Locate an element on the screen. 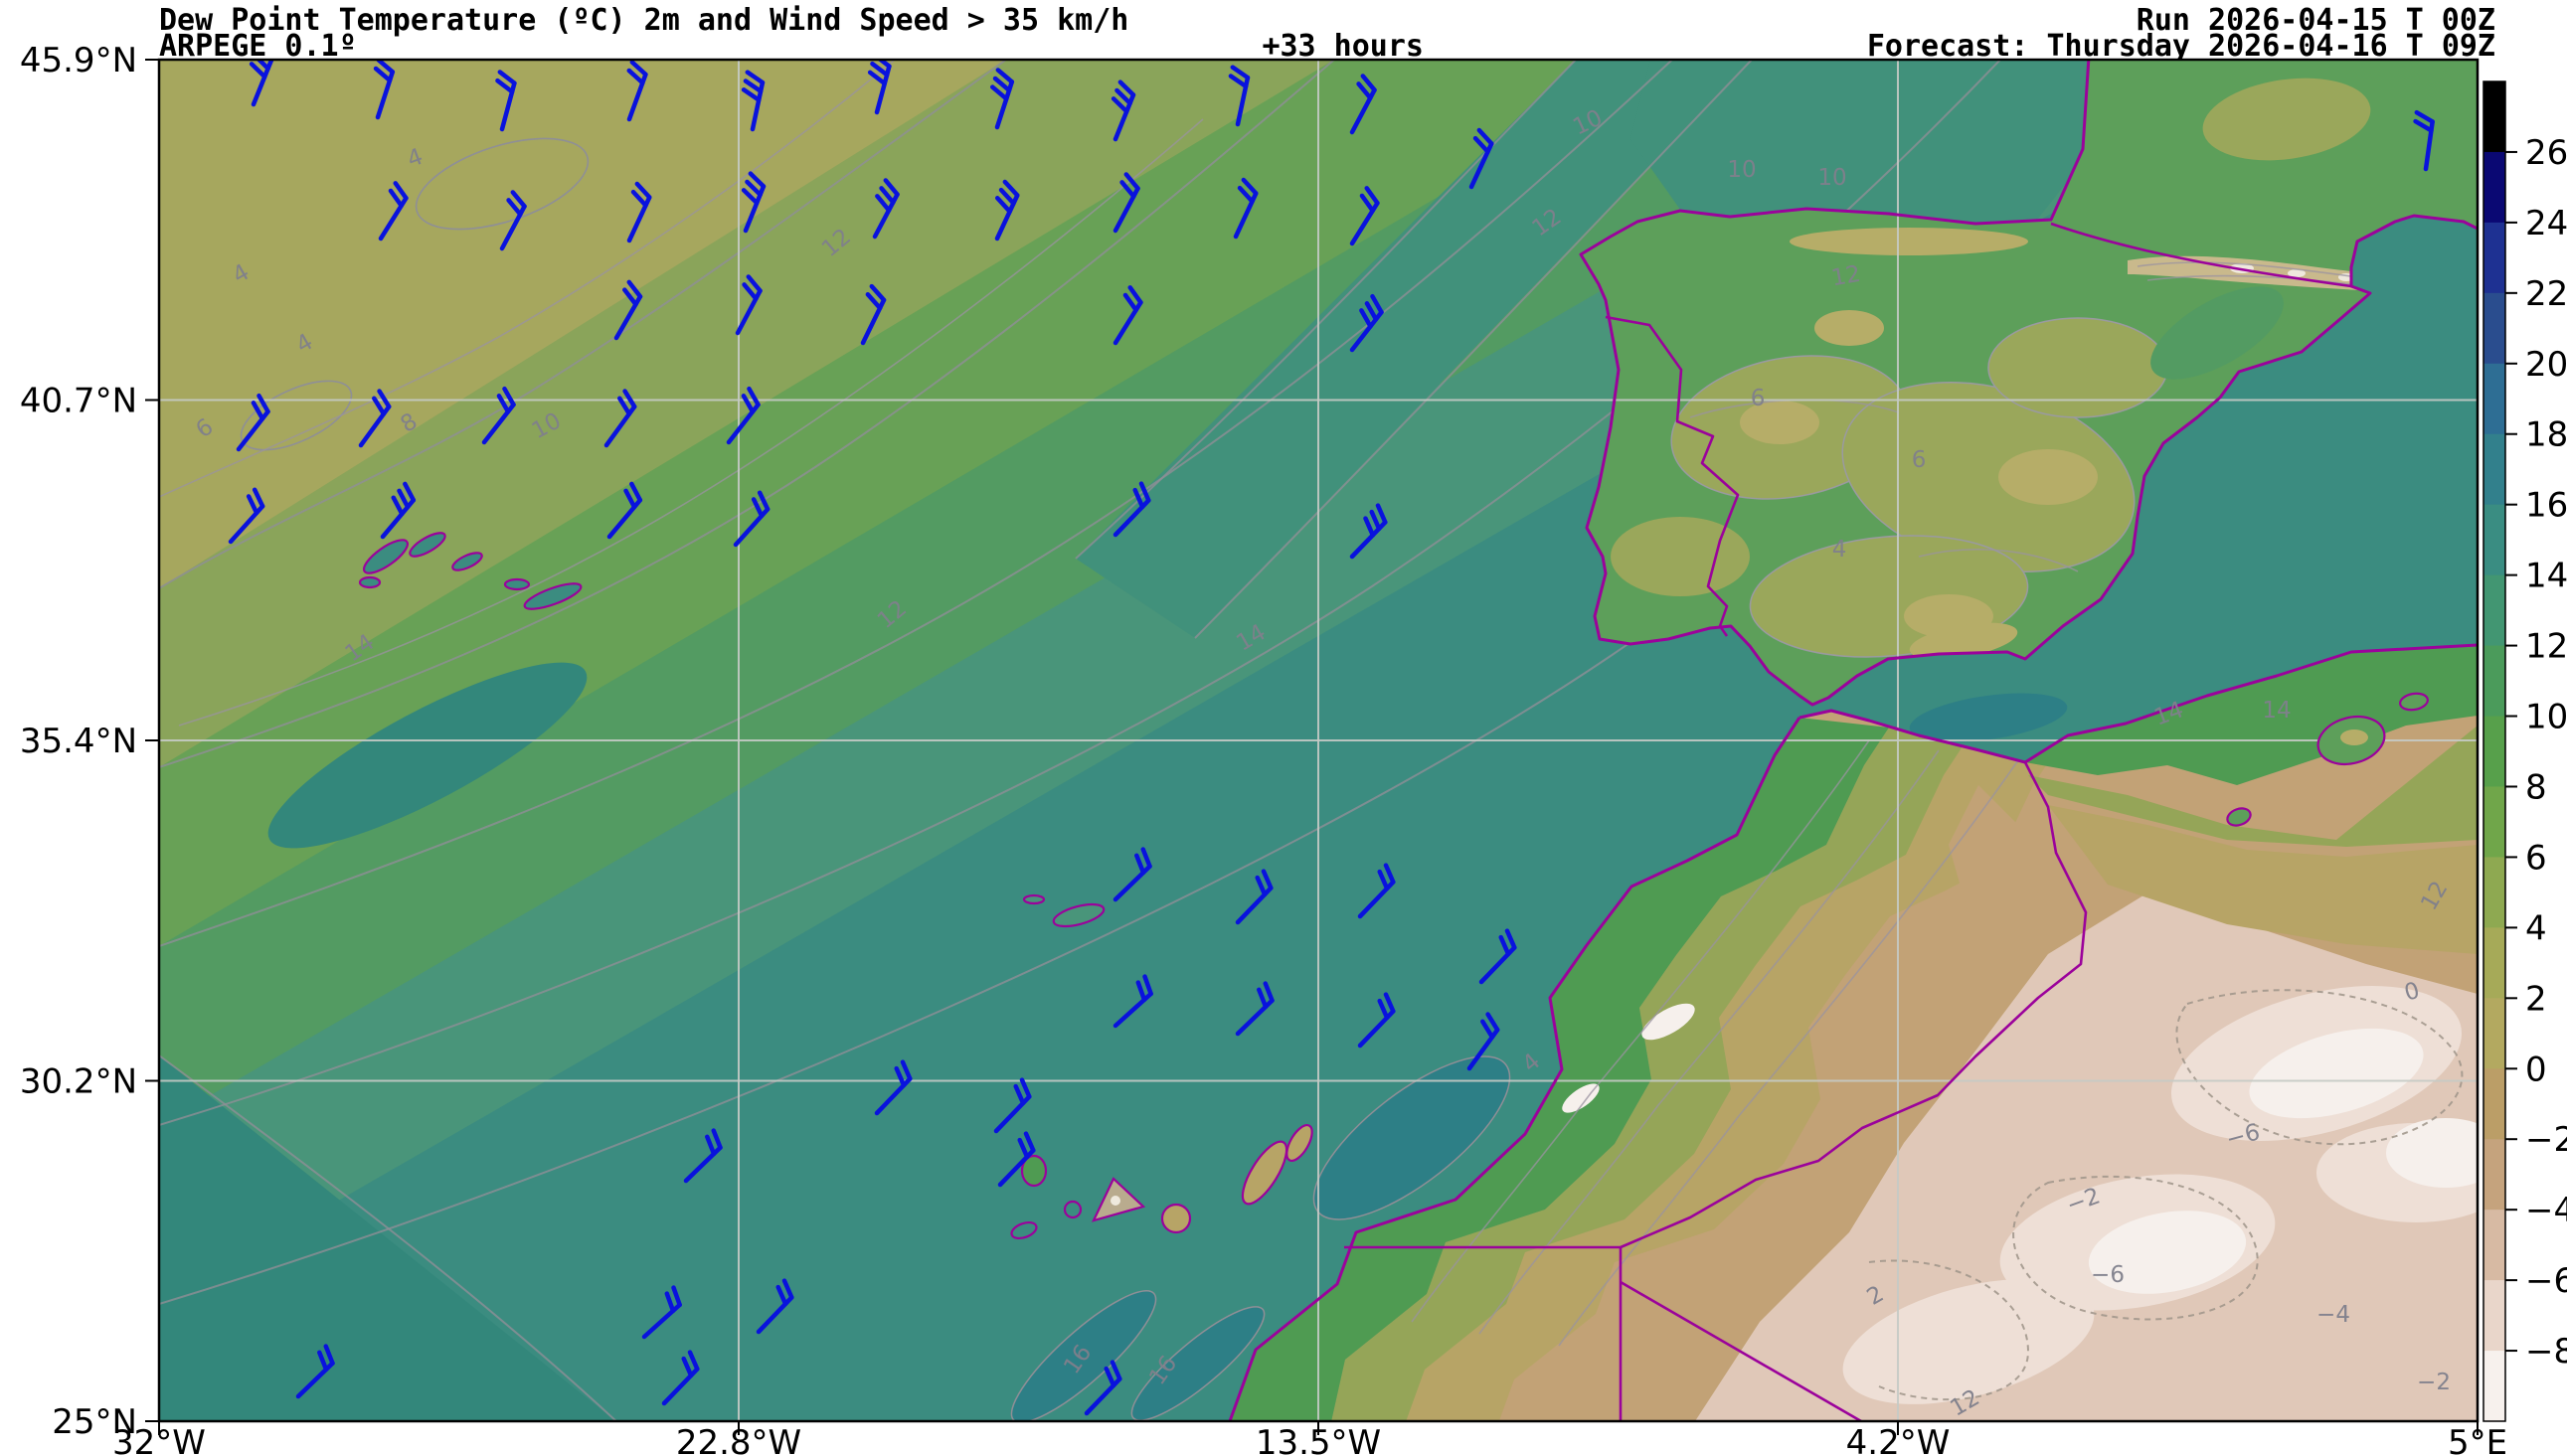  contour-minor is located at coordinates (527, 279).